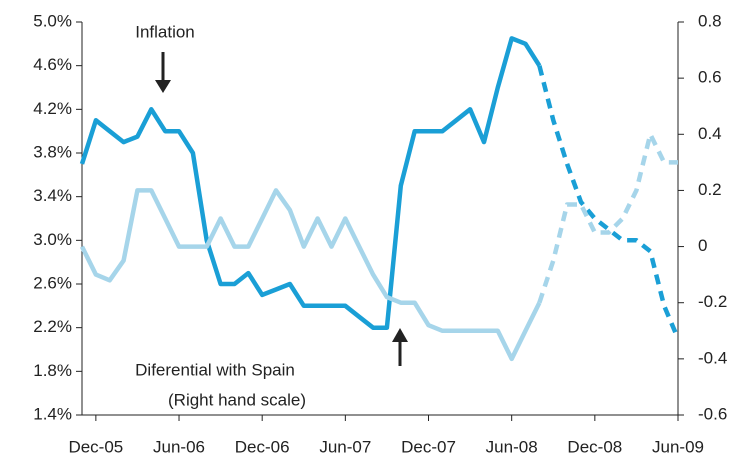 Image resolution: width=732 pixels, height=464 pixels. What do you see at coordinates (702, 245) in the screenshot?
I see `y2-tick-label: 0` at bounding box center [702, 245].